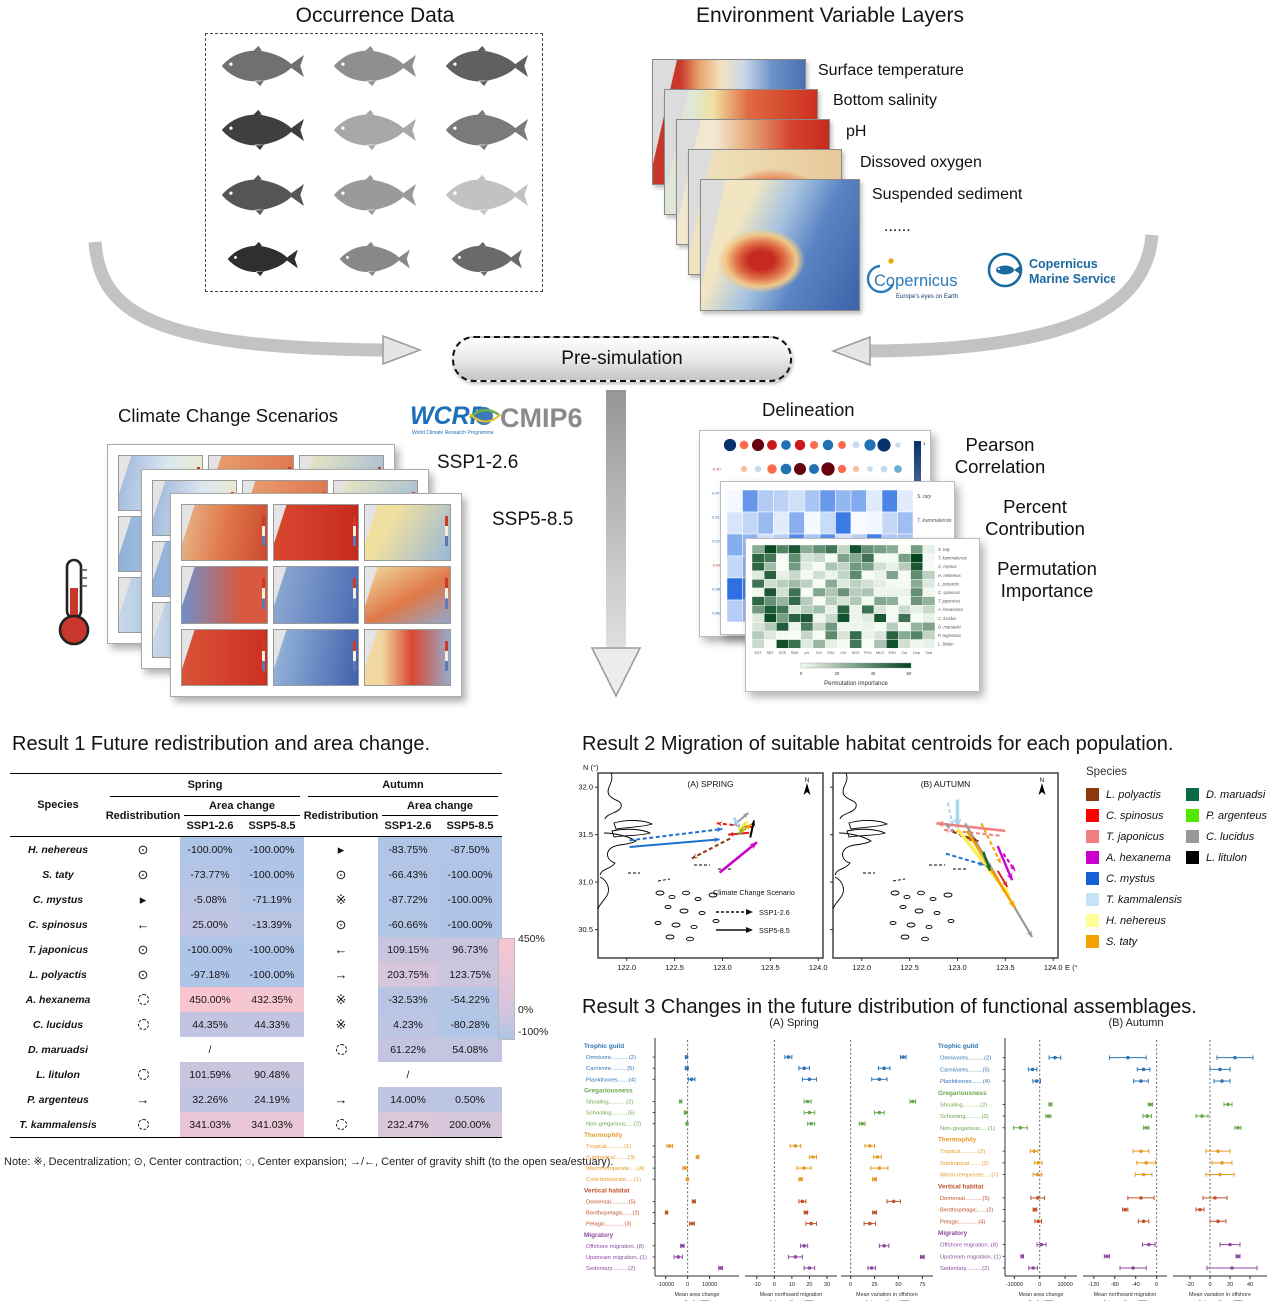 This screenshot has height=1301, width=1269. Describe the element at coordinates (1042, 780) in the screenshot. I see `svg-text: N` at that location.